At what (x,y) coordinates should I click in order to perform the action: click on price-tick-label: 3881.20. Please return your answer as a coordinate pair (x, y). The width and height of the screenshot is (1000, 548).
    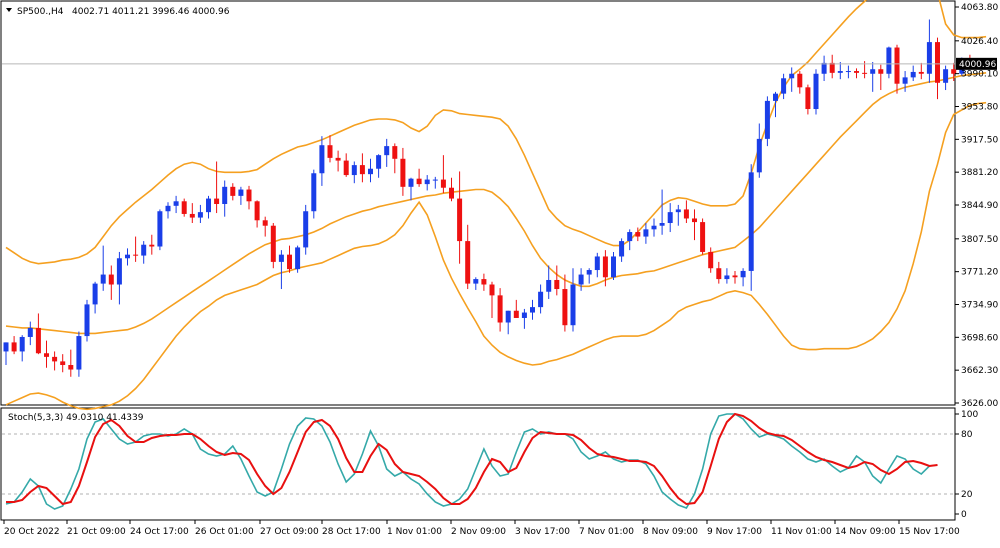
    Looking at the image, I should click on (979, 173).